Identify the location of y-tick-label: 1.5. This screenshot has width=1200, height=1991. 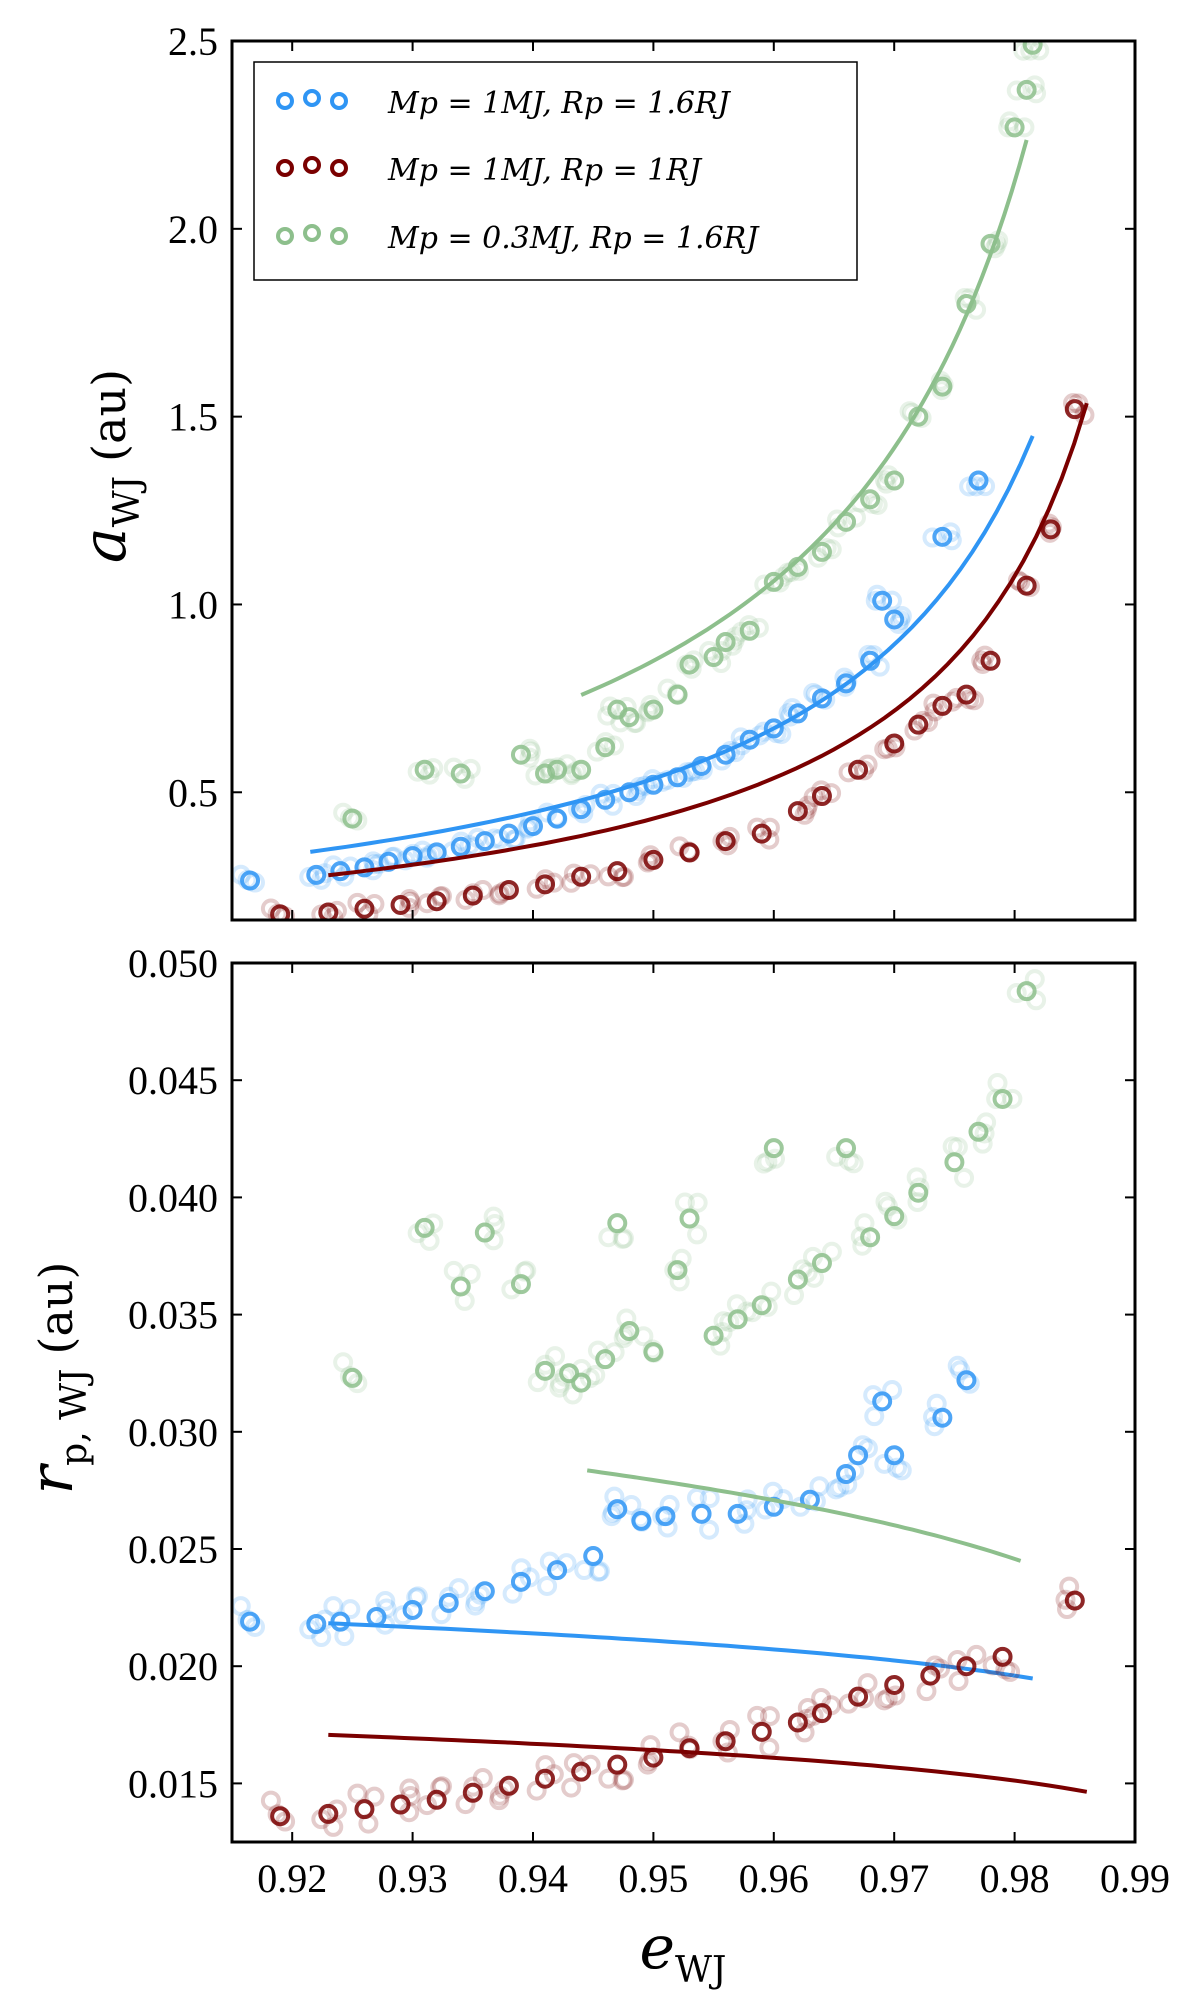
(193, 417).